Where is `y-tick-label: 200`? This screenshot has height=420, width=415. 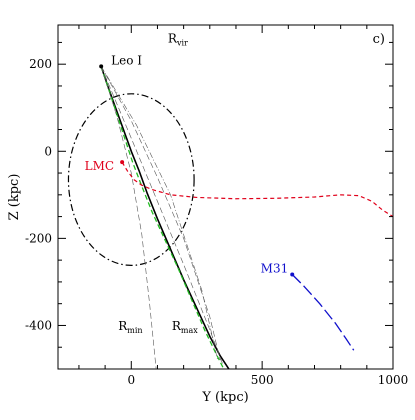 y-tick-label: 200 is located at coordinates (40, 64).